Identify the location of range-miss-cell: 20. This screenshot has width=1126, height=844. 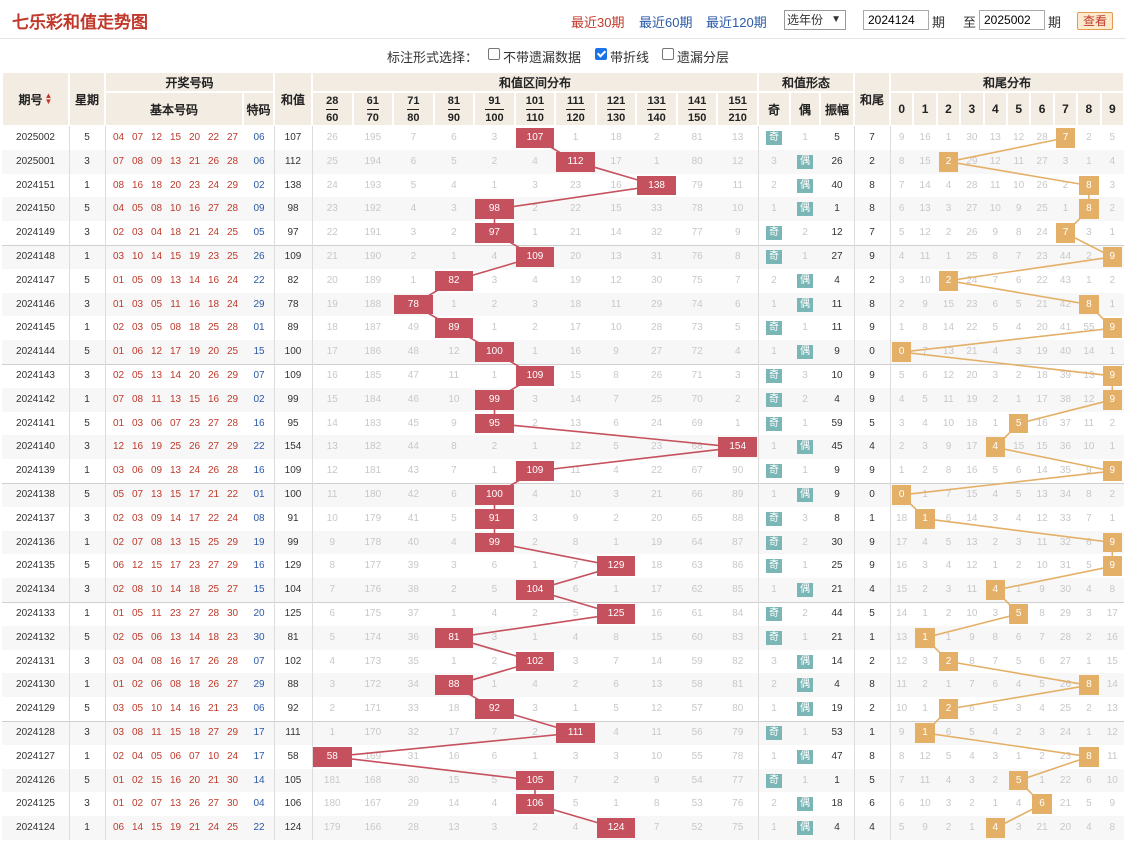
(657, 518).